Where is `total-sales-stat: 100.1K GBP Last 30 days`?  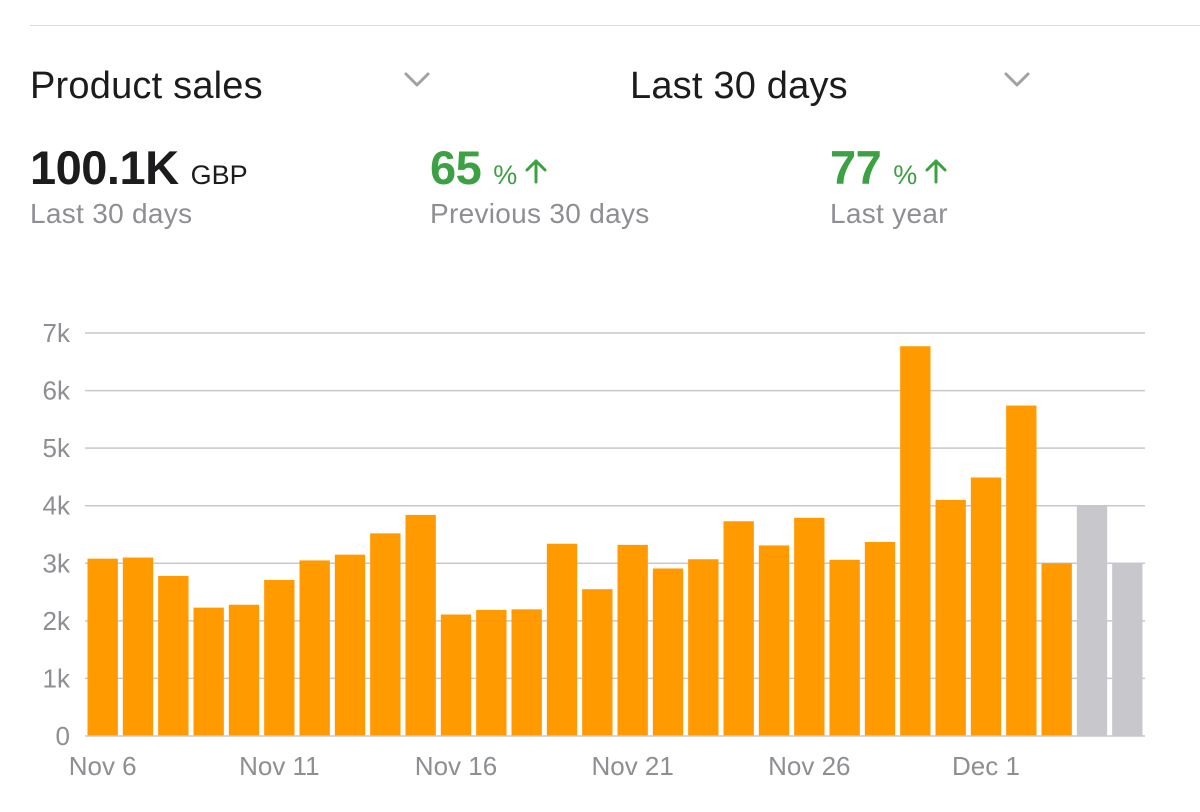
total-sales-stat: 100.1K GBP Last 30 days is located at coordinates (139, 185).